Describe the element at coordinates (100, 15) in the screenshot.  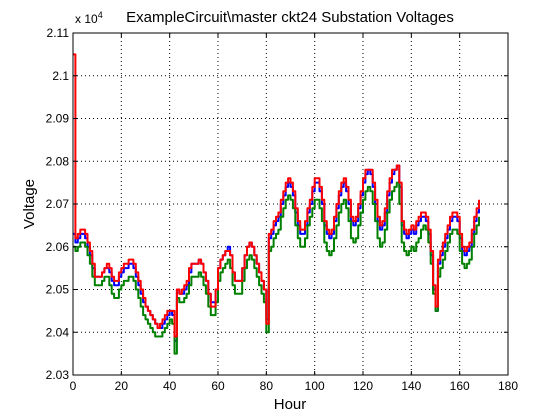
I see `y-multiplier-exponent: 4` at that location.